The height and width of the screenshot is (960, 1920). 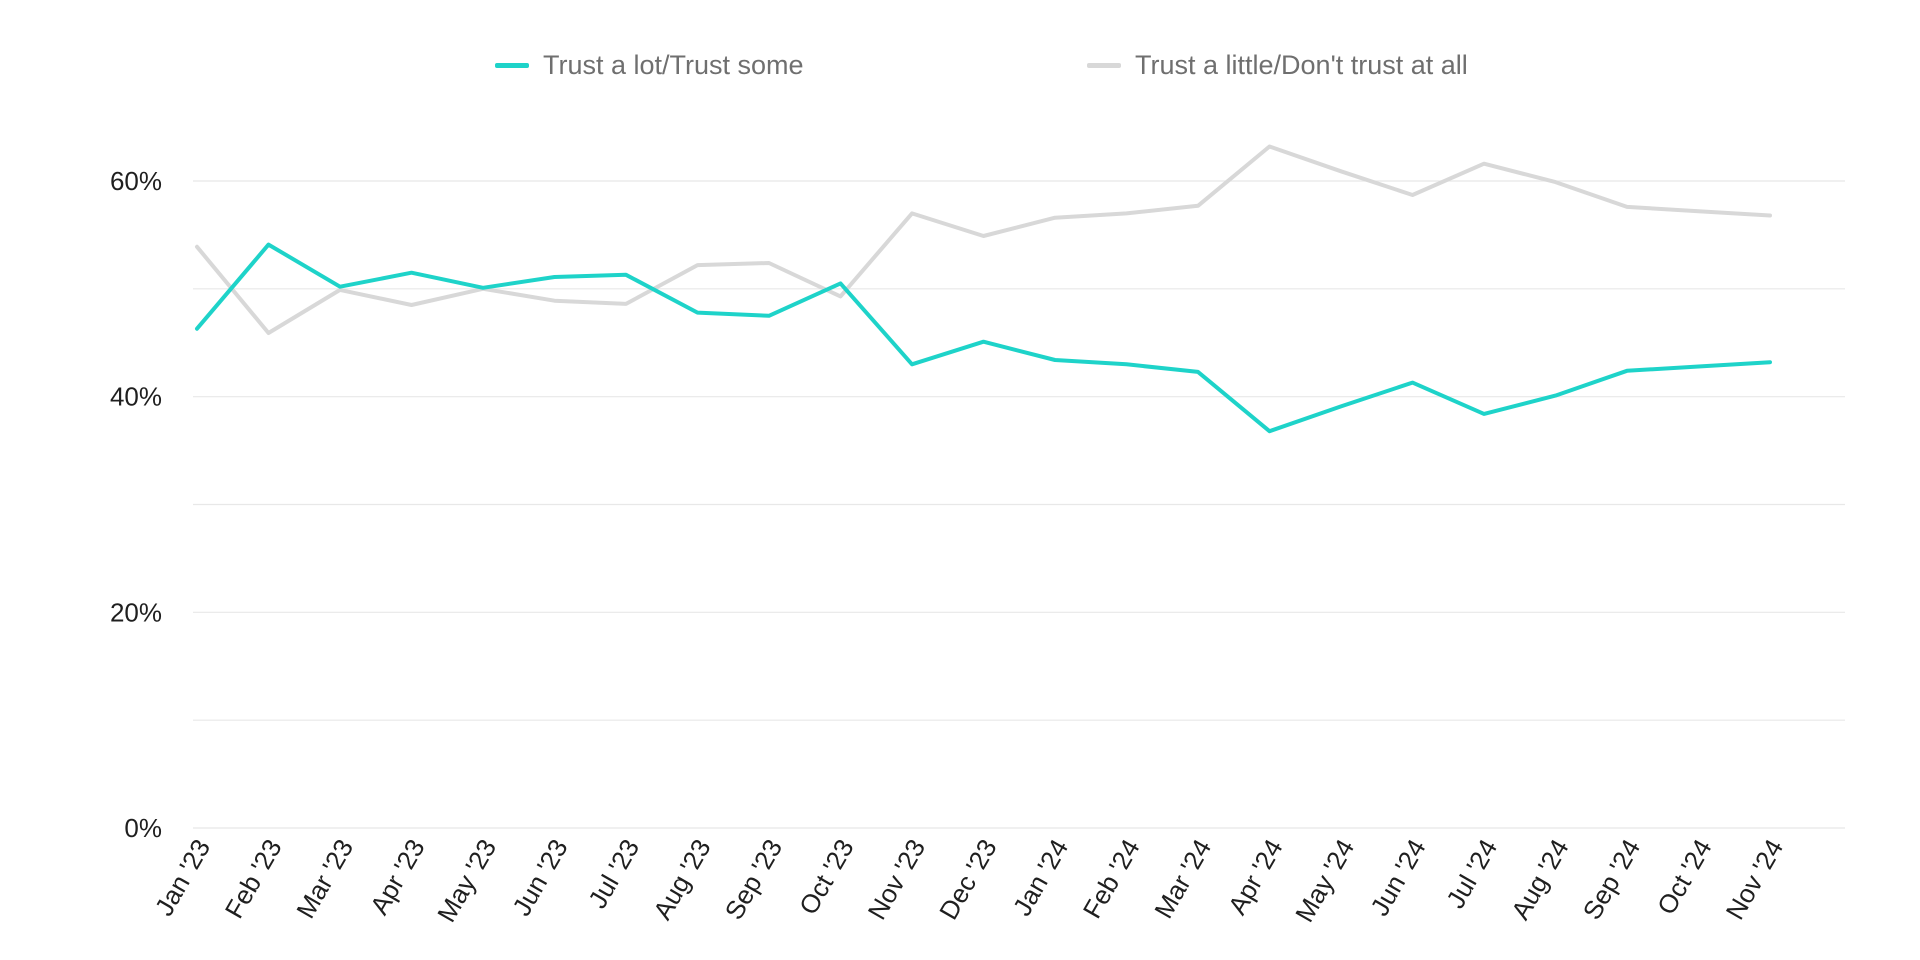 What do you see at coordinates (754, 879) in the screenshot?
I see `x-tick-label: Sep '23` at bounding box center [754, 879].